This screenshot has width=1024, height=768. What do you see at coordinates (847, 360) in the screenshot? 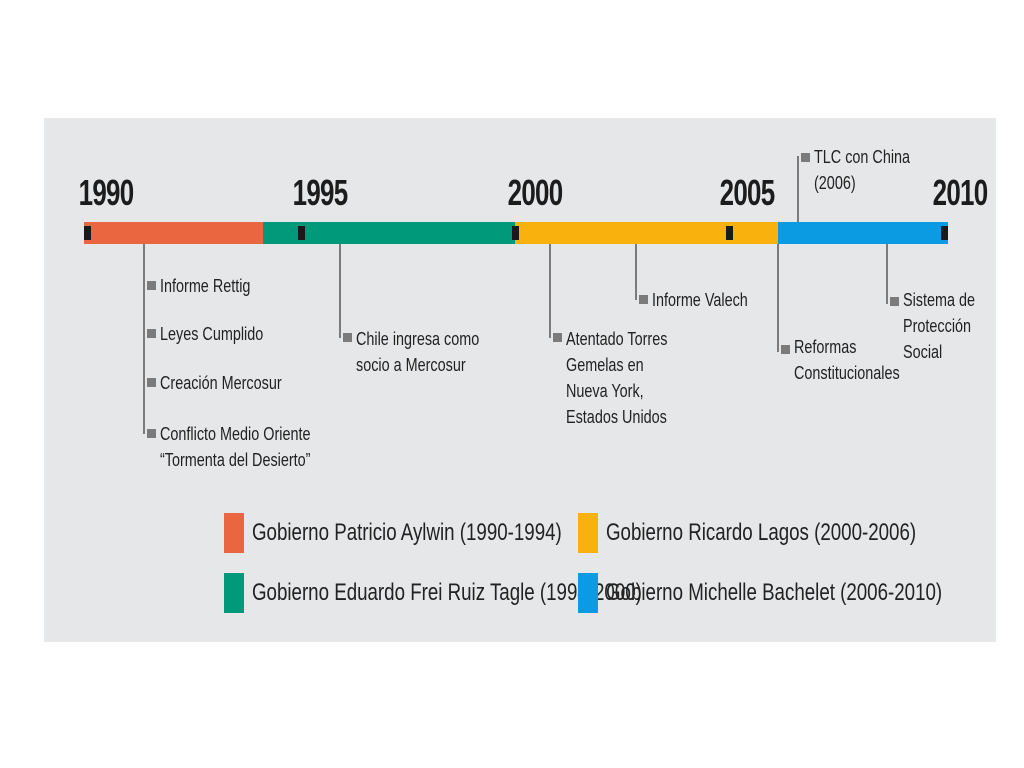
I see `event-reformas-constitucionales: Reformas Constitucionales` at bounding box center [847, 360].